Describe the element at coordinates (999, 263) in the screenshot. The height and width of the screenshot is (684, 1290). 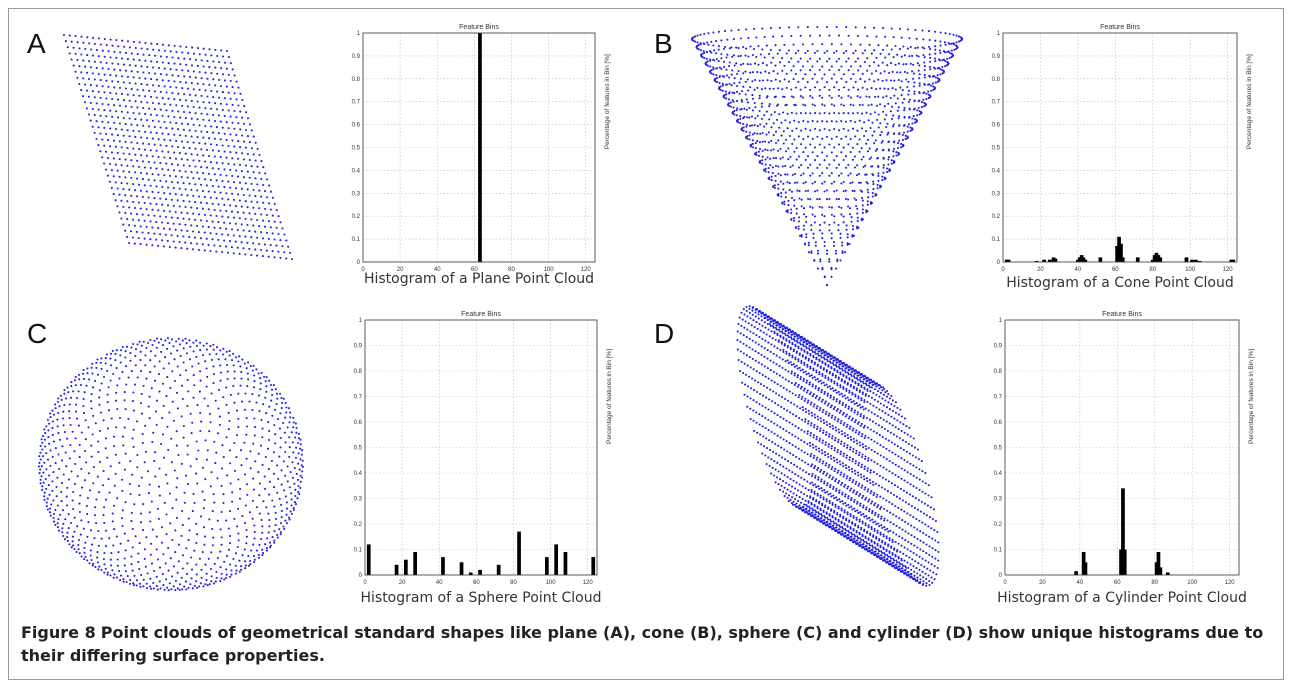
I see `y-tick-label: 0` at that location.